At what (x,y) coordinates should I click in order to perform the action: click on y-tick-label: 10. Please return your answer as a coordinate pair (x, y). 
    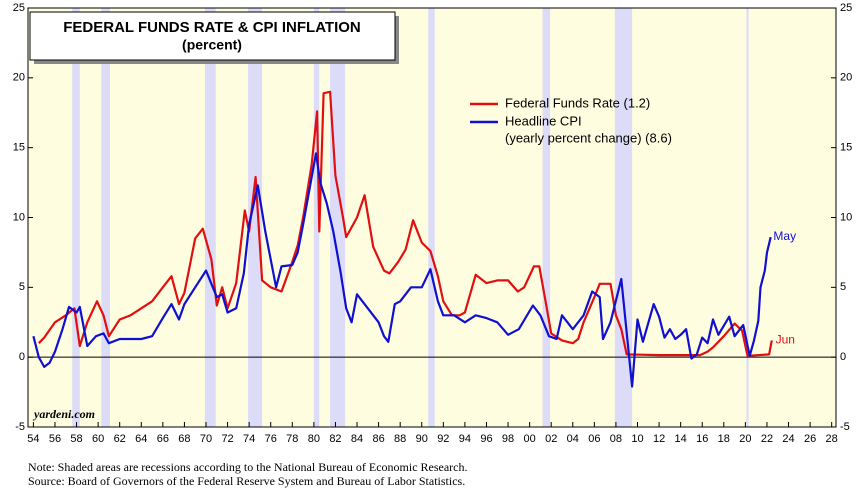
    Looking at the image, I should click on (19, 217).